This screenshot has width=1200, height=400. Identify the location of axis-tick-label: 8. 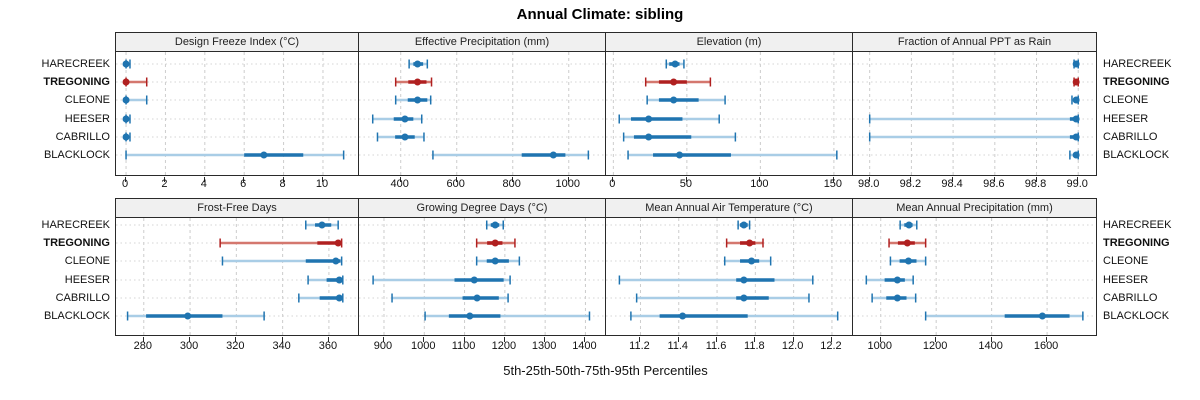
(282, 184).